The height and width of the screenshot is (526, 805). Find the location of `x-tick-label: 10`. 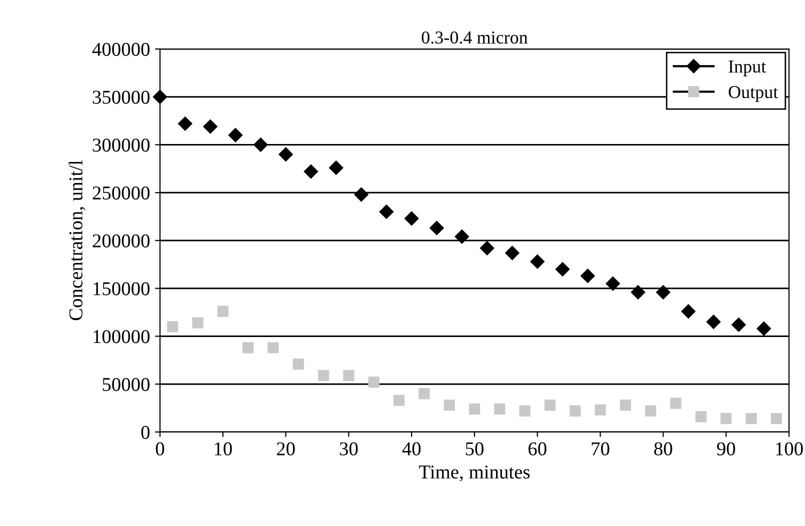

x-tick-label: 10 is located at coordinates (223, 449).